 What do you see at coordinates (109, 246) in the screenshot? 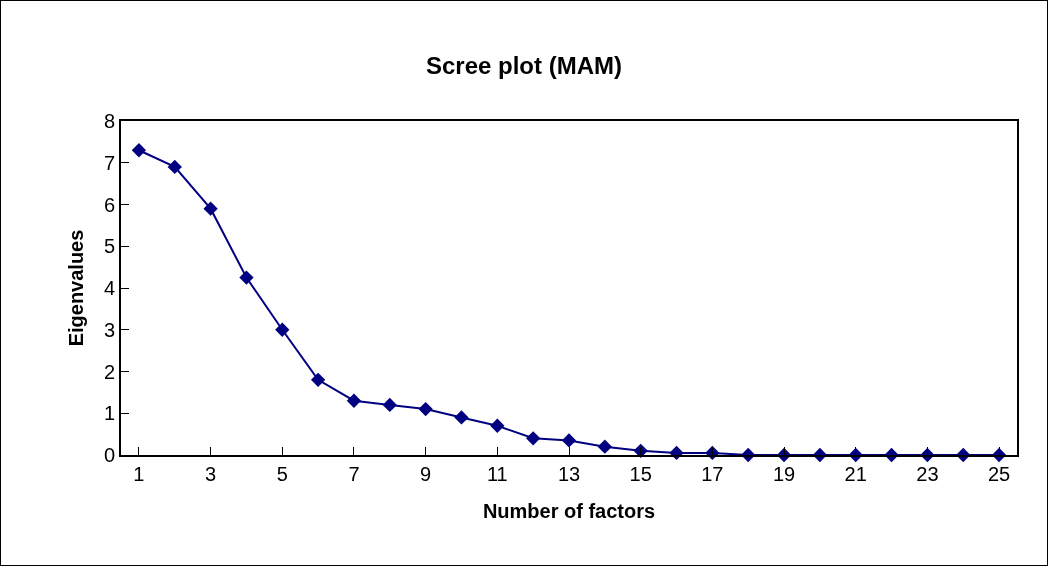
I see `y-tick-label: 5` at bounding box center [109, 246].